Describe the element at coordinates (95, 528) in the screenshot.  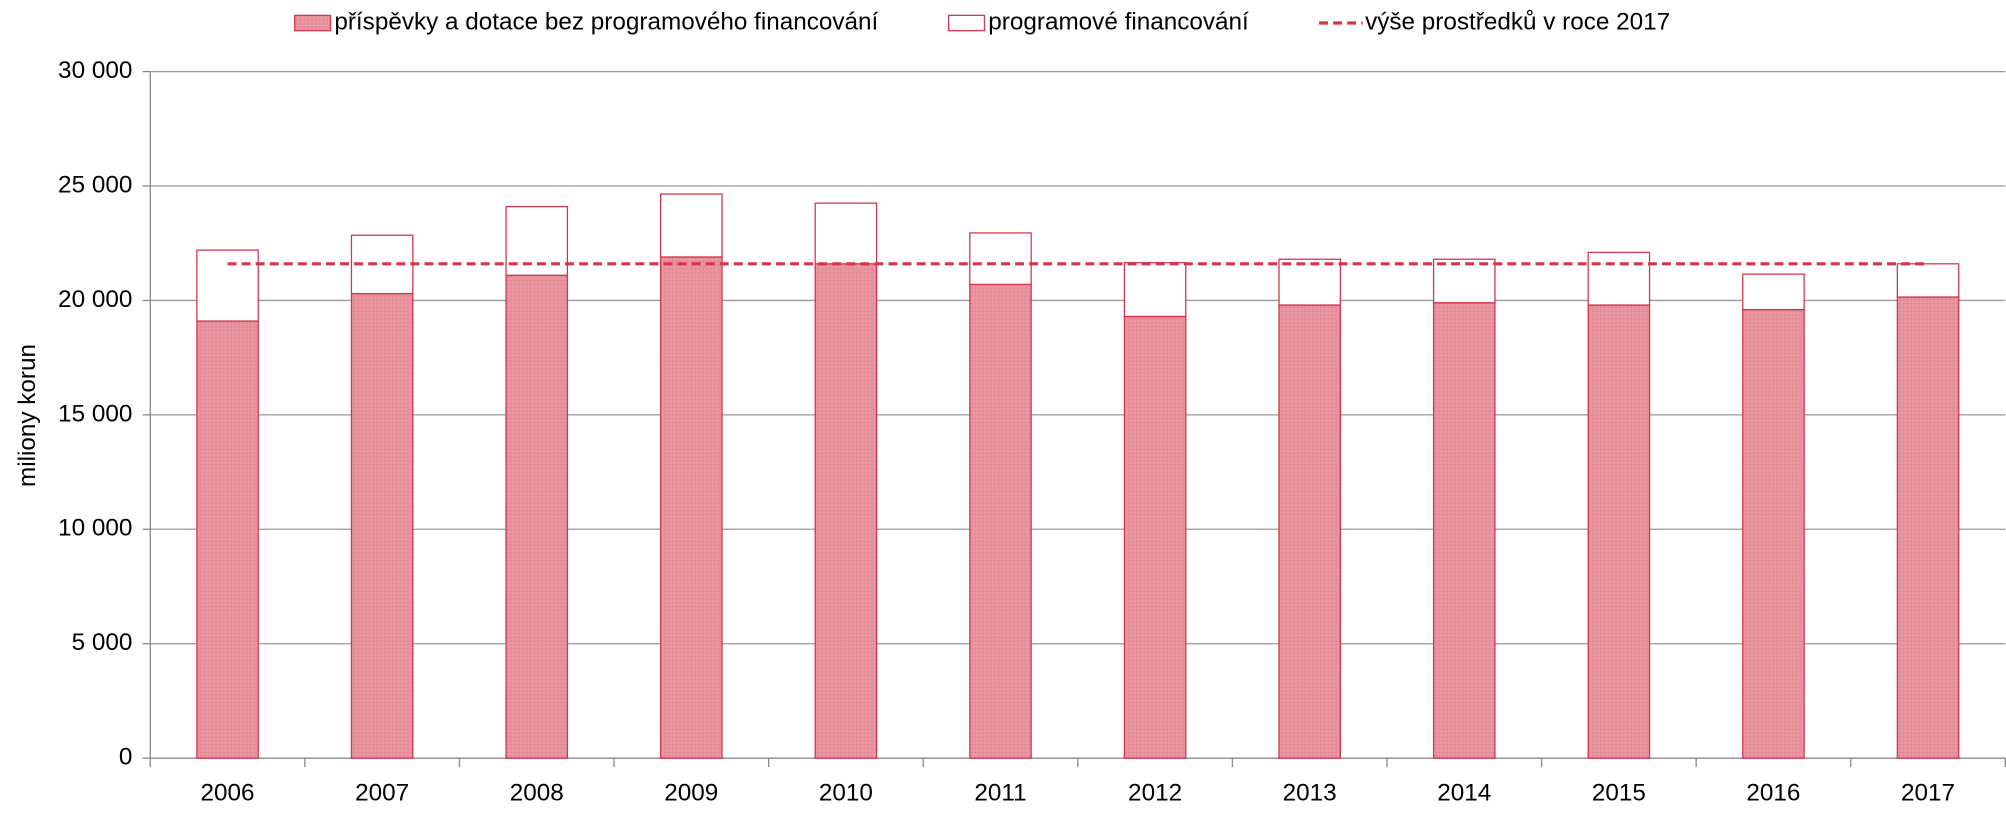
I see `y-tick-label: 10 000` at that location.